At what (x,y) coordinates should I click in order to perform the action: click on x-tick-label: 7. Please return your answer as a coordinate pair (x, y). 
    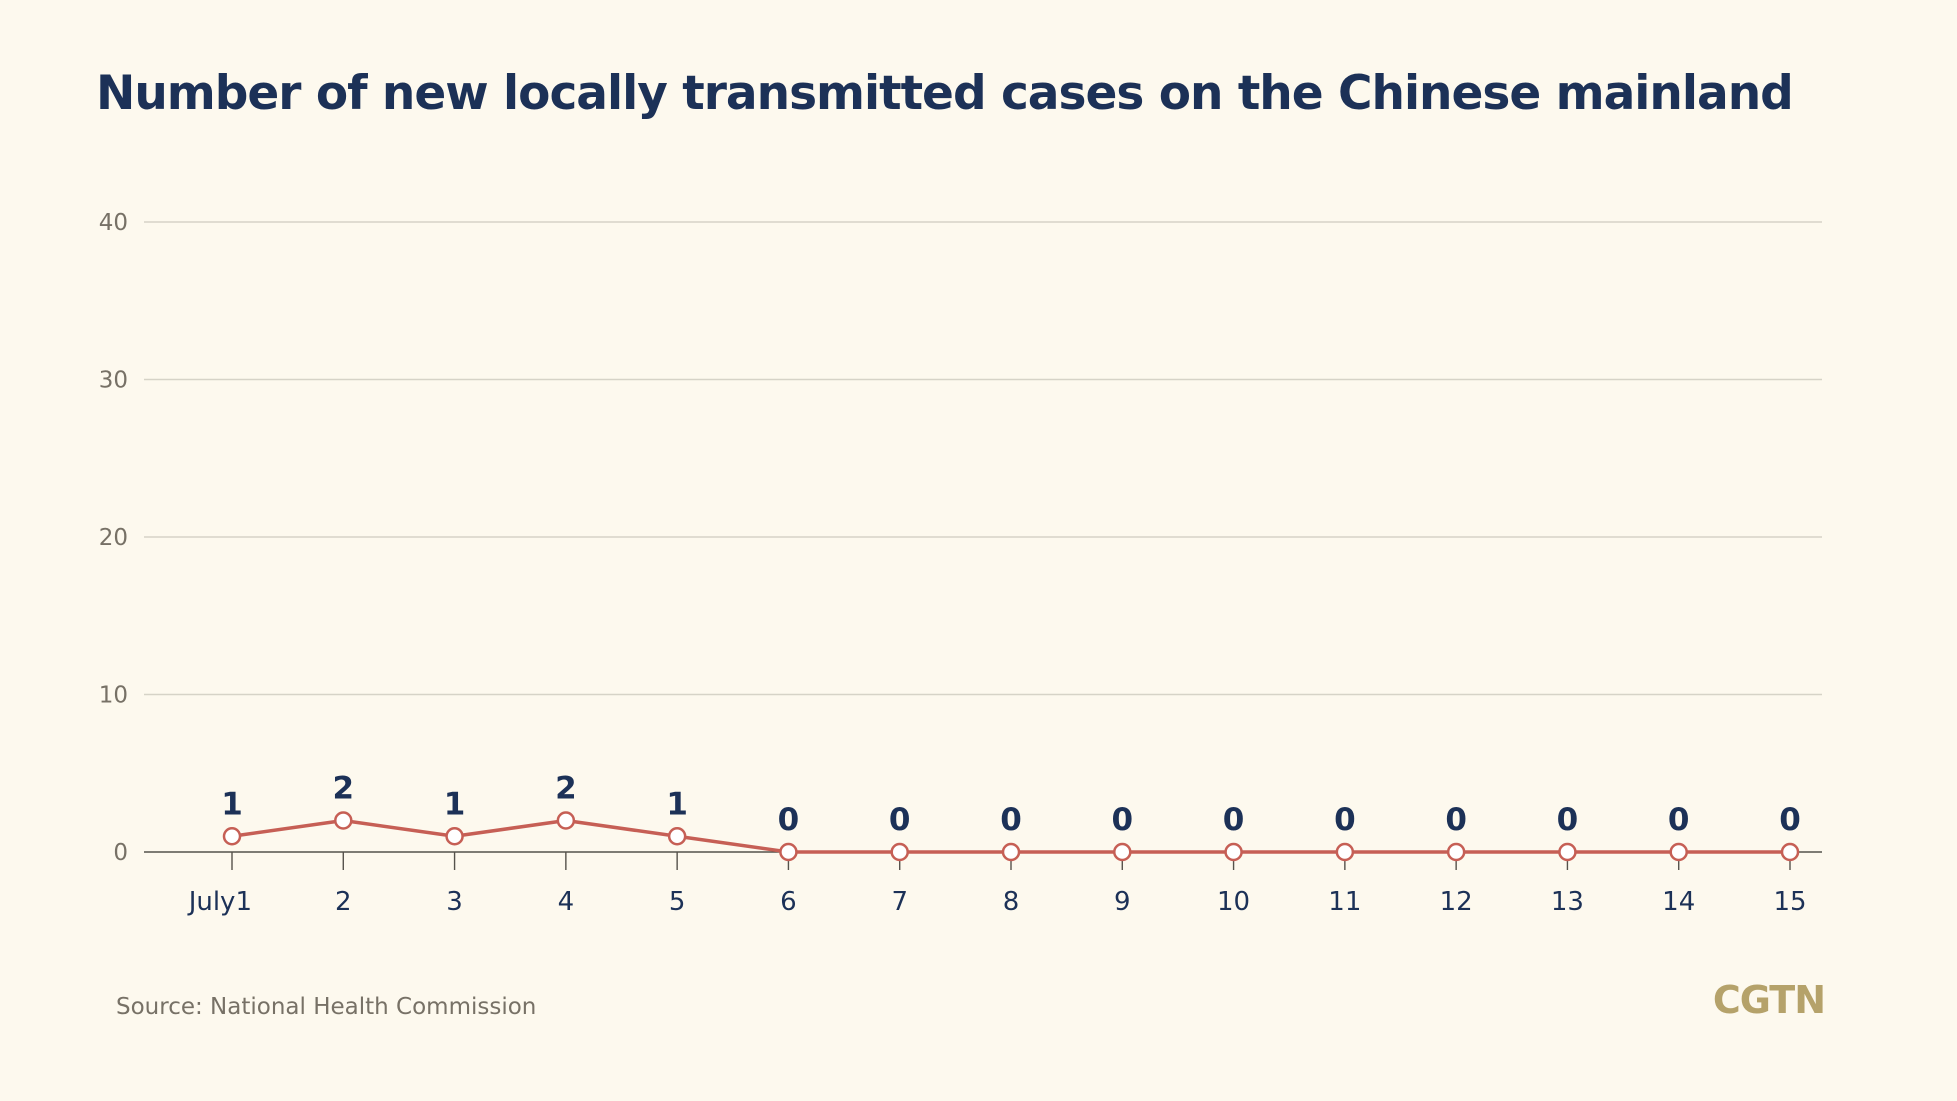
    Looking at the image, I should click on (899, 902).